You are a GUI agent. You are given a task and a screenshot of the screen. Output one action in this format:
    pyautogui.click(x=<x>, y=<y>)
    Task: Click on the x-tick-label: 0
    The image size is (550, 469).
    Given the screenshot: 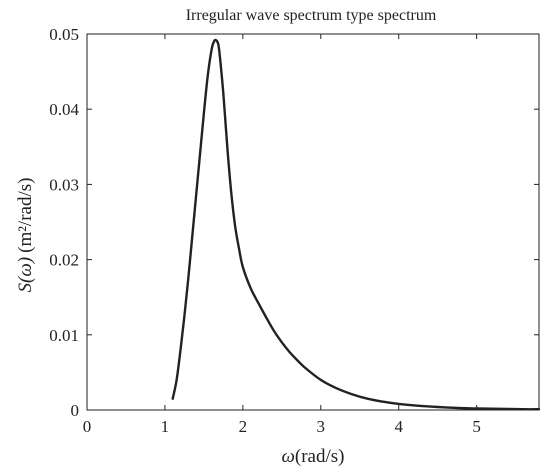 What is the action you would take?
    pyautogui.click(x=87, y=426)
    